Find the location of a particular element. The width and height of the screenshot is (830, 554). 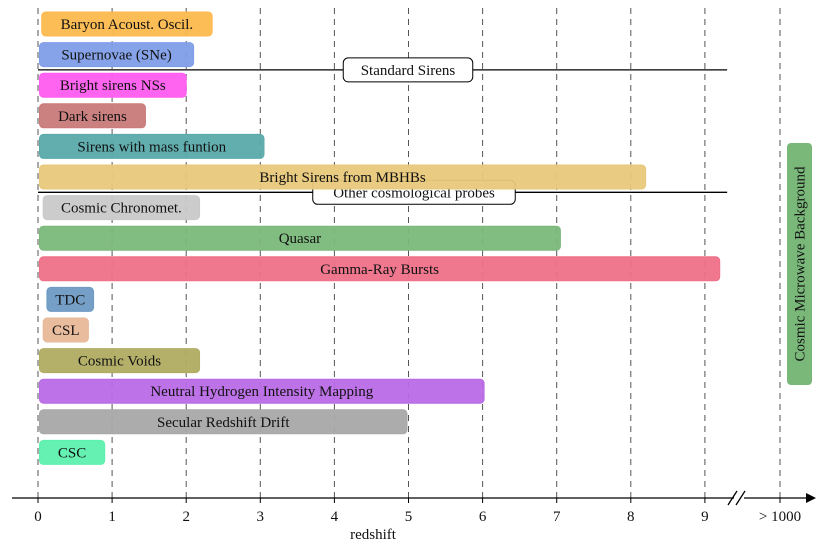

x-tick-label-2: 2 is located at coordinates (186, 517).